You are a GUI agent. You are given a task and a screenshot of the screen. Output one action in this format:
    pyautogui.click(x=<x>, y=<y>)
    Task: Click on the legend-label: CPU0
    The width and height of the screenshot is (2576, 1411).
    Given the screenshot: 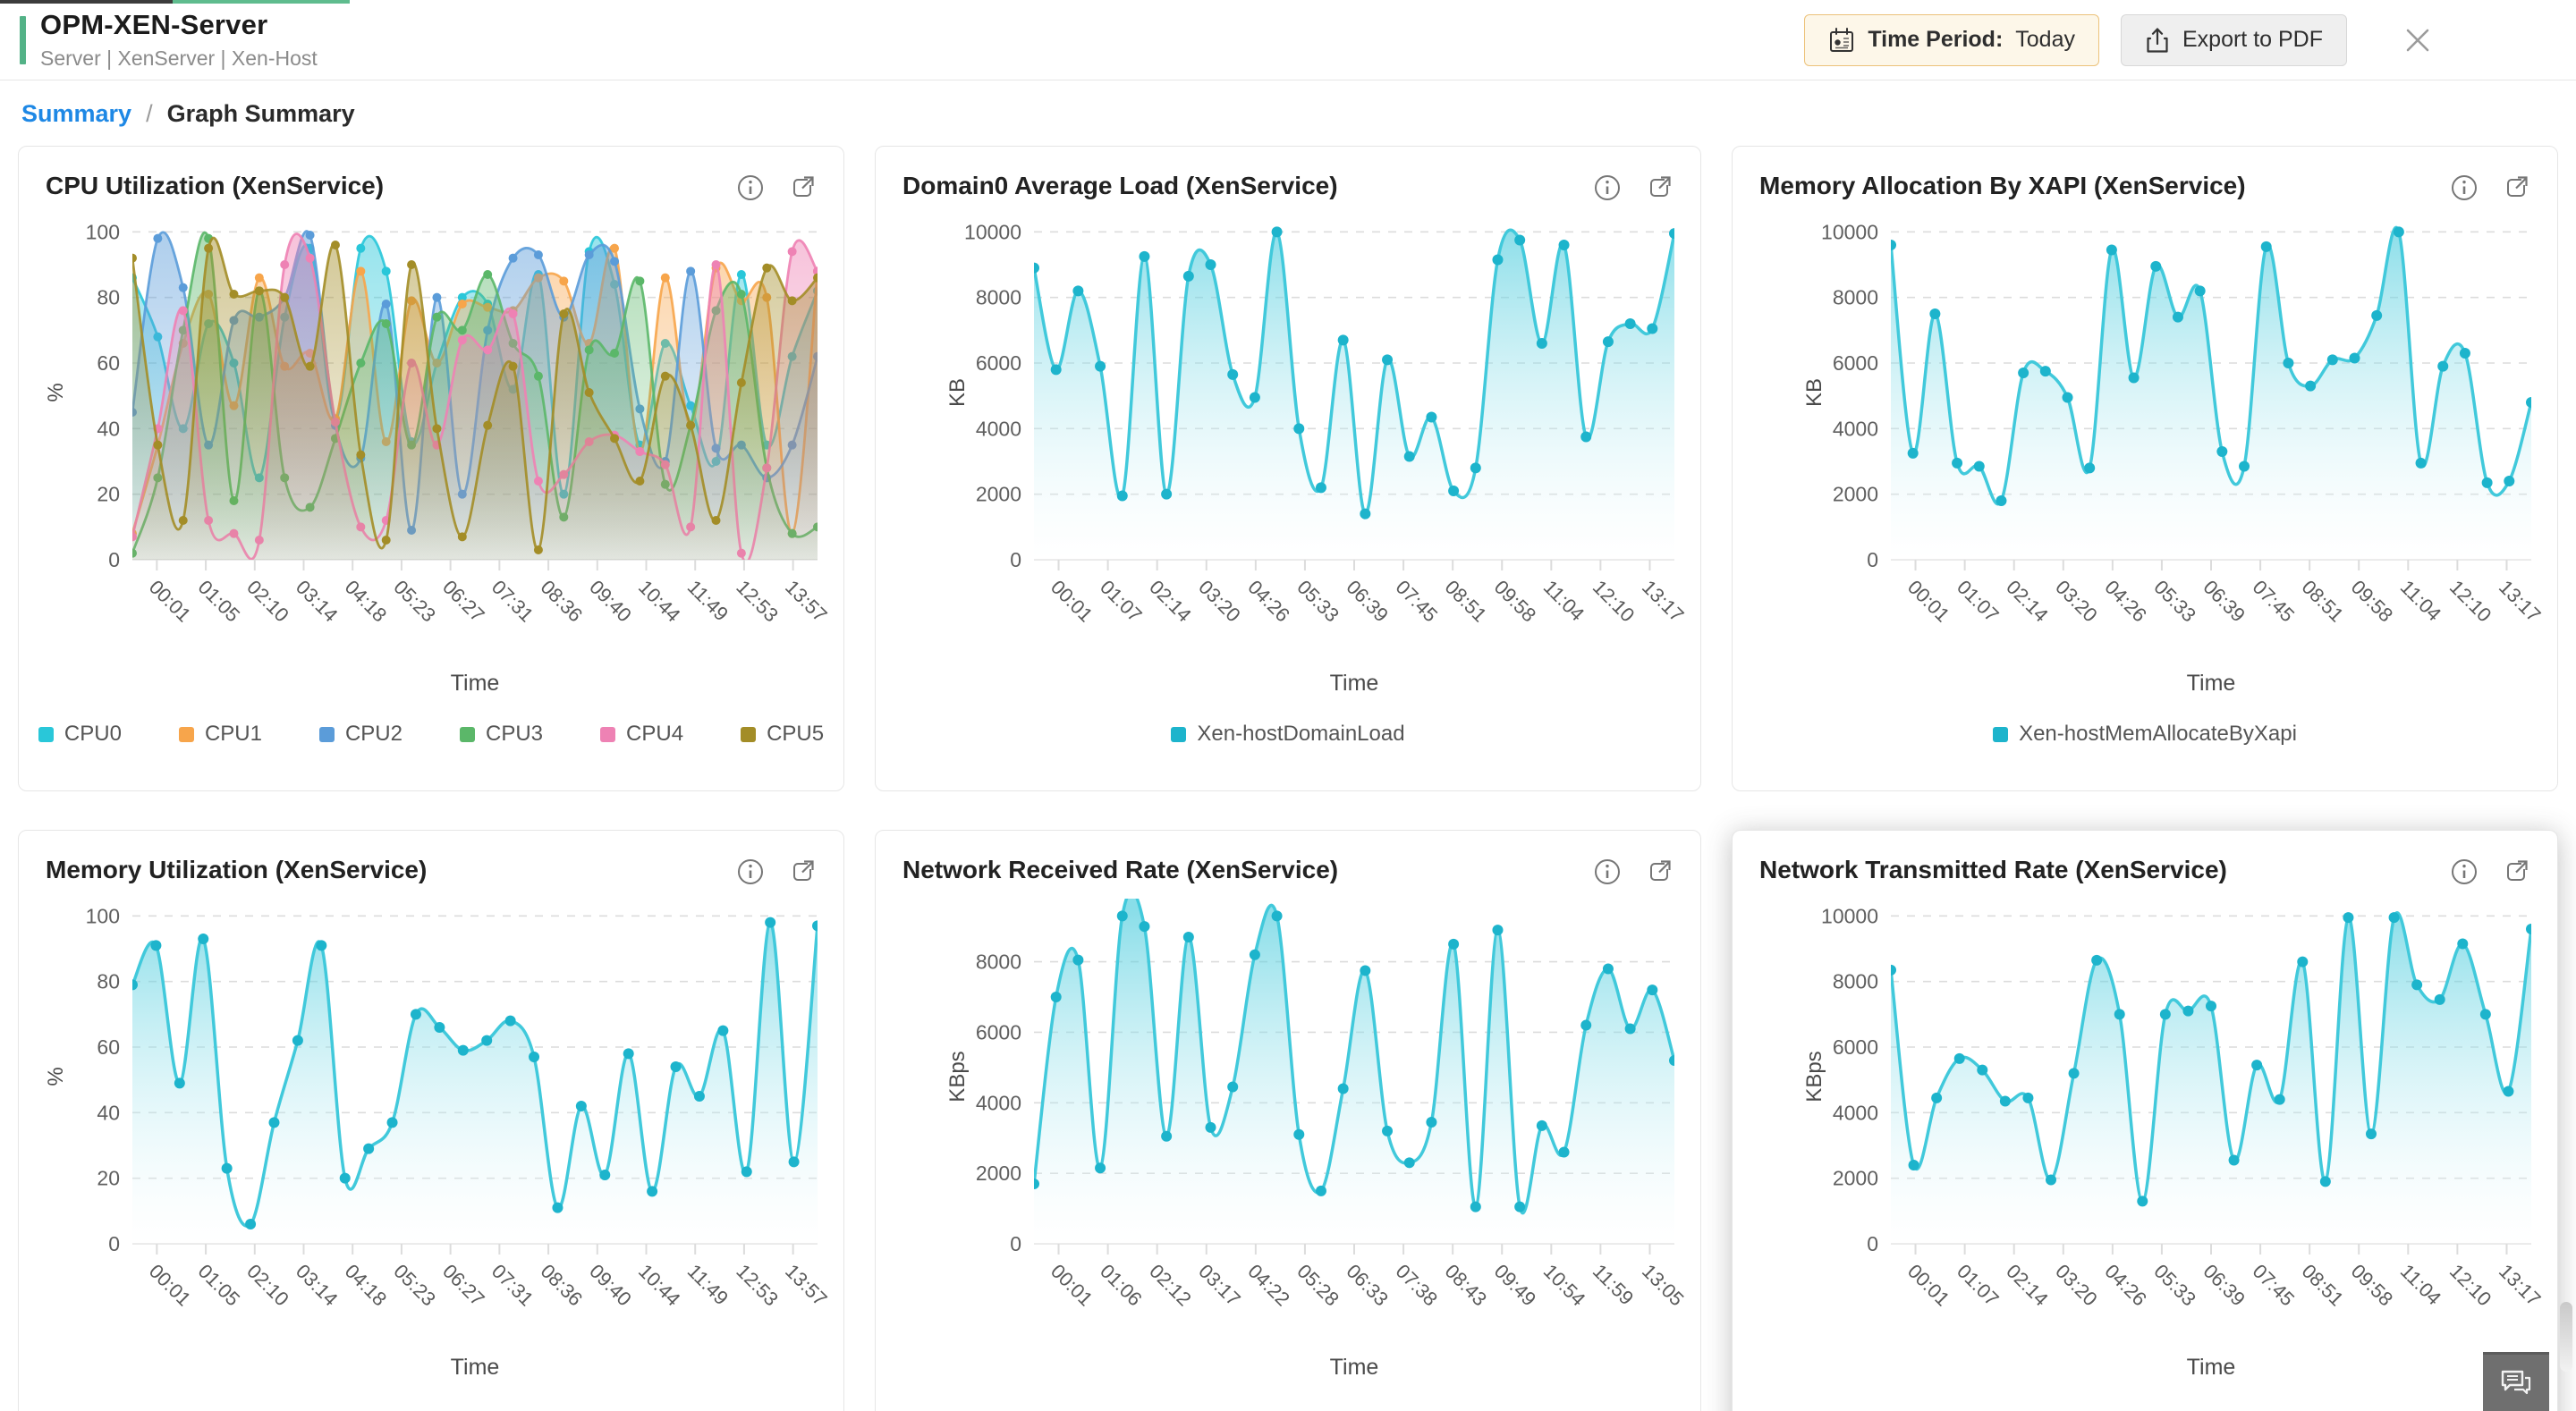 What is the action you would take?
    pyautogui.click(x=93, y=734)
    